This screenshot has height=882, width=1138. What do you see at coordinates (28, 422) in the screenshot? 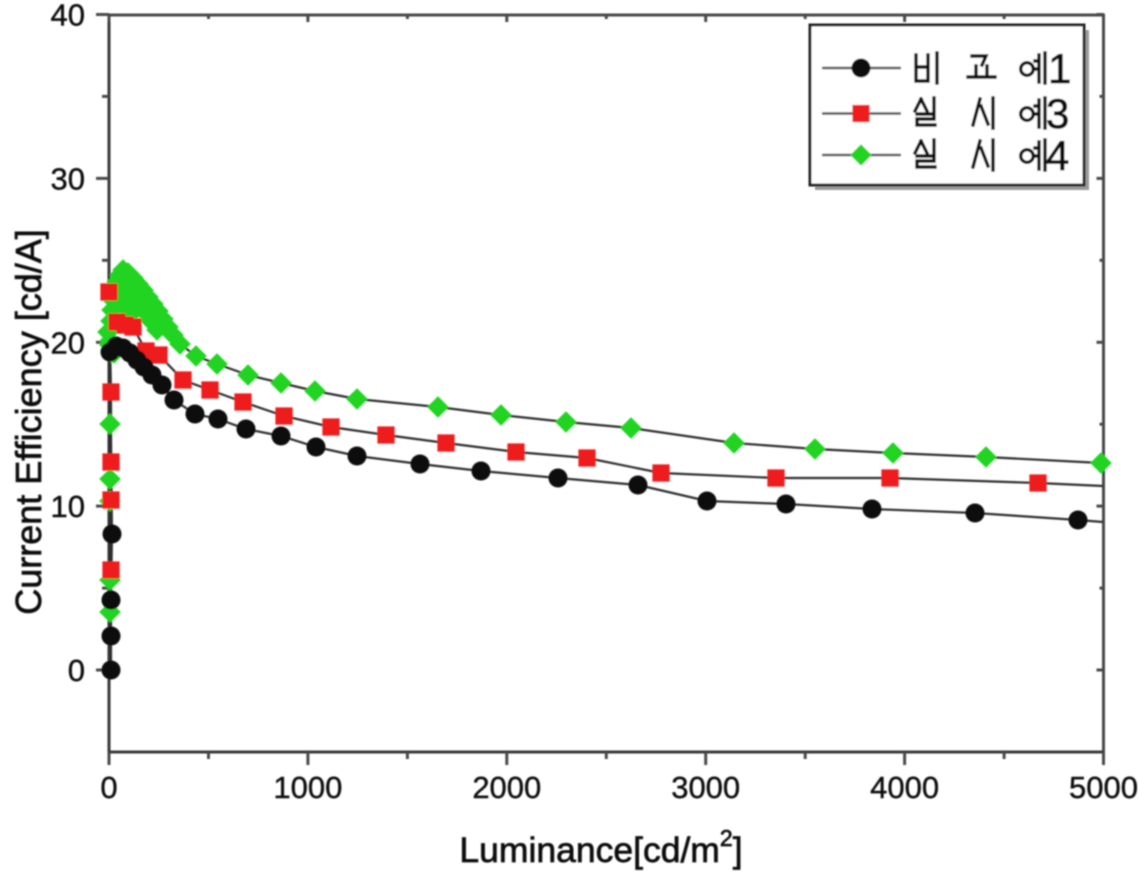
I see `svg-text: Current Efficiency [cd/A]` at bounding box center [28, 422].